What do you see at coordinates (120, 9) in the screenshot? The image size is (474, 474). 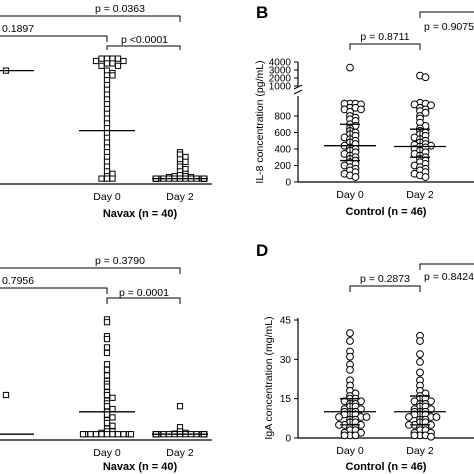 I see `panel-a-pvalue-top: p = 0.0363` at bounding box center [120, 9].